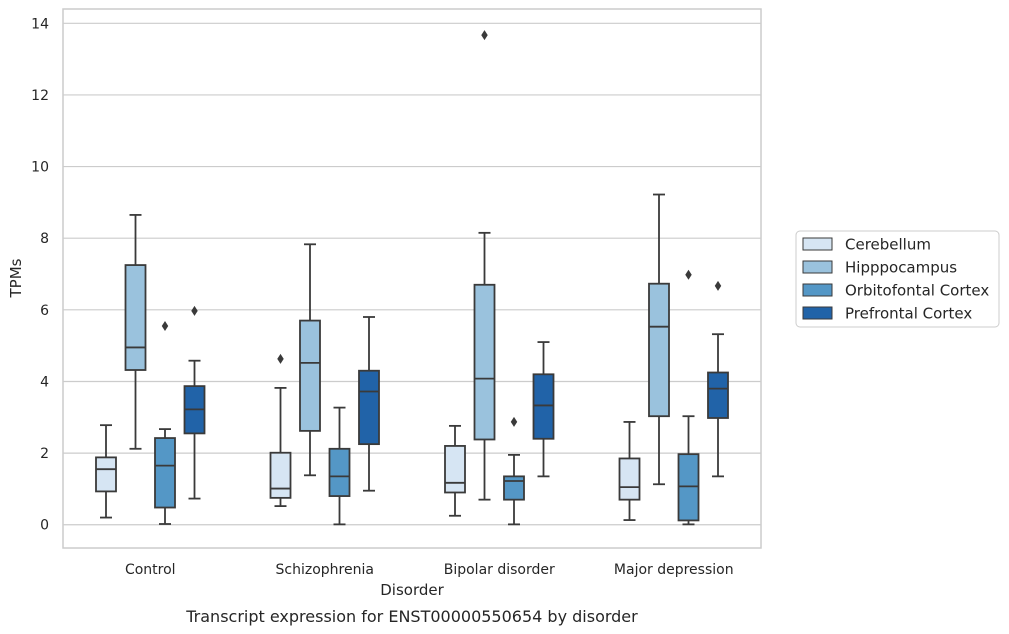  Describe the element at coordinates (40, 168) in the screenshot. I see `y-tick-label: 10` at that location.